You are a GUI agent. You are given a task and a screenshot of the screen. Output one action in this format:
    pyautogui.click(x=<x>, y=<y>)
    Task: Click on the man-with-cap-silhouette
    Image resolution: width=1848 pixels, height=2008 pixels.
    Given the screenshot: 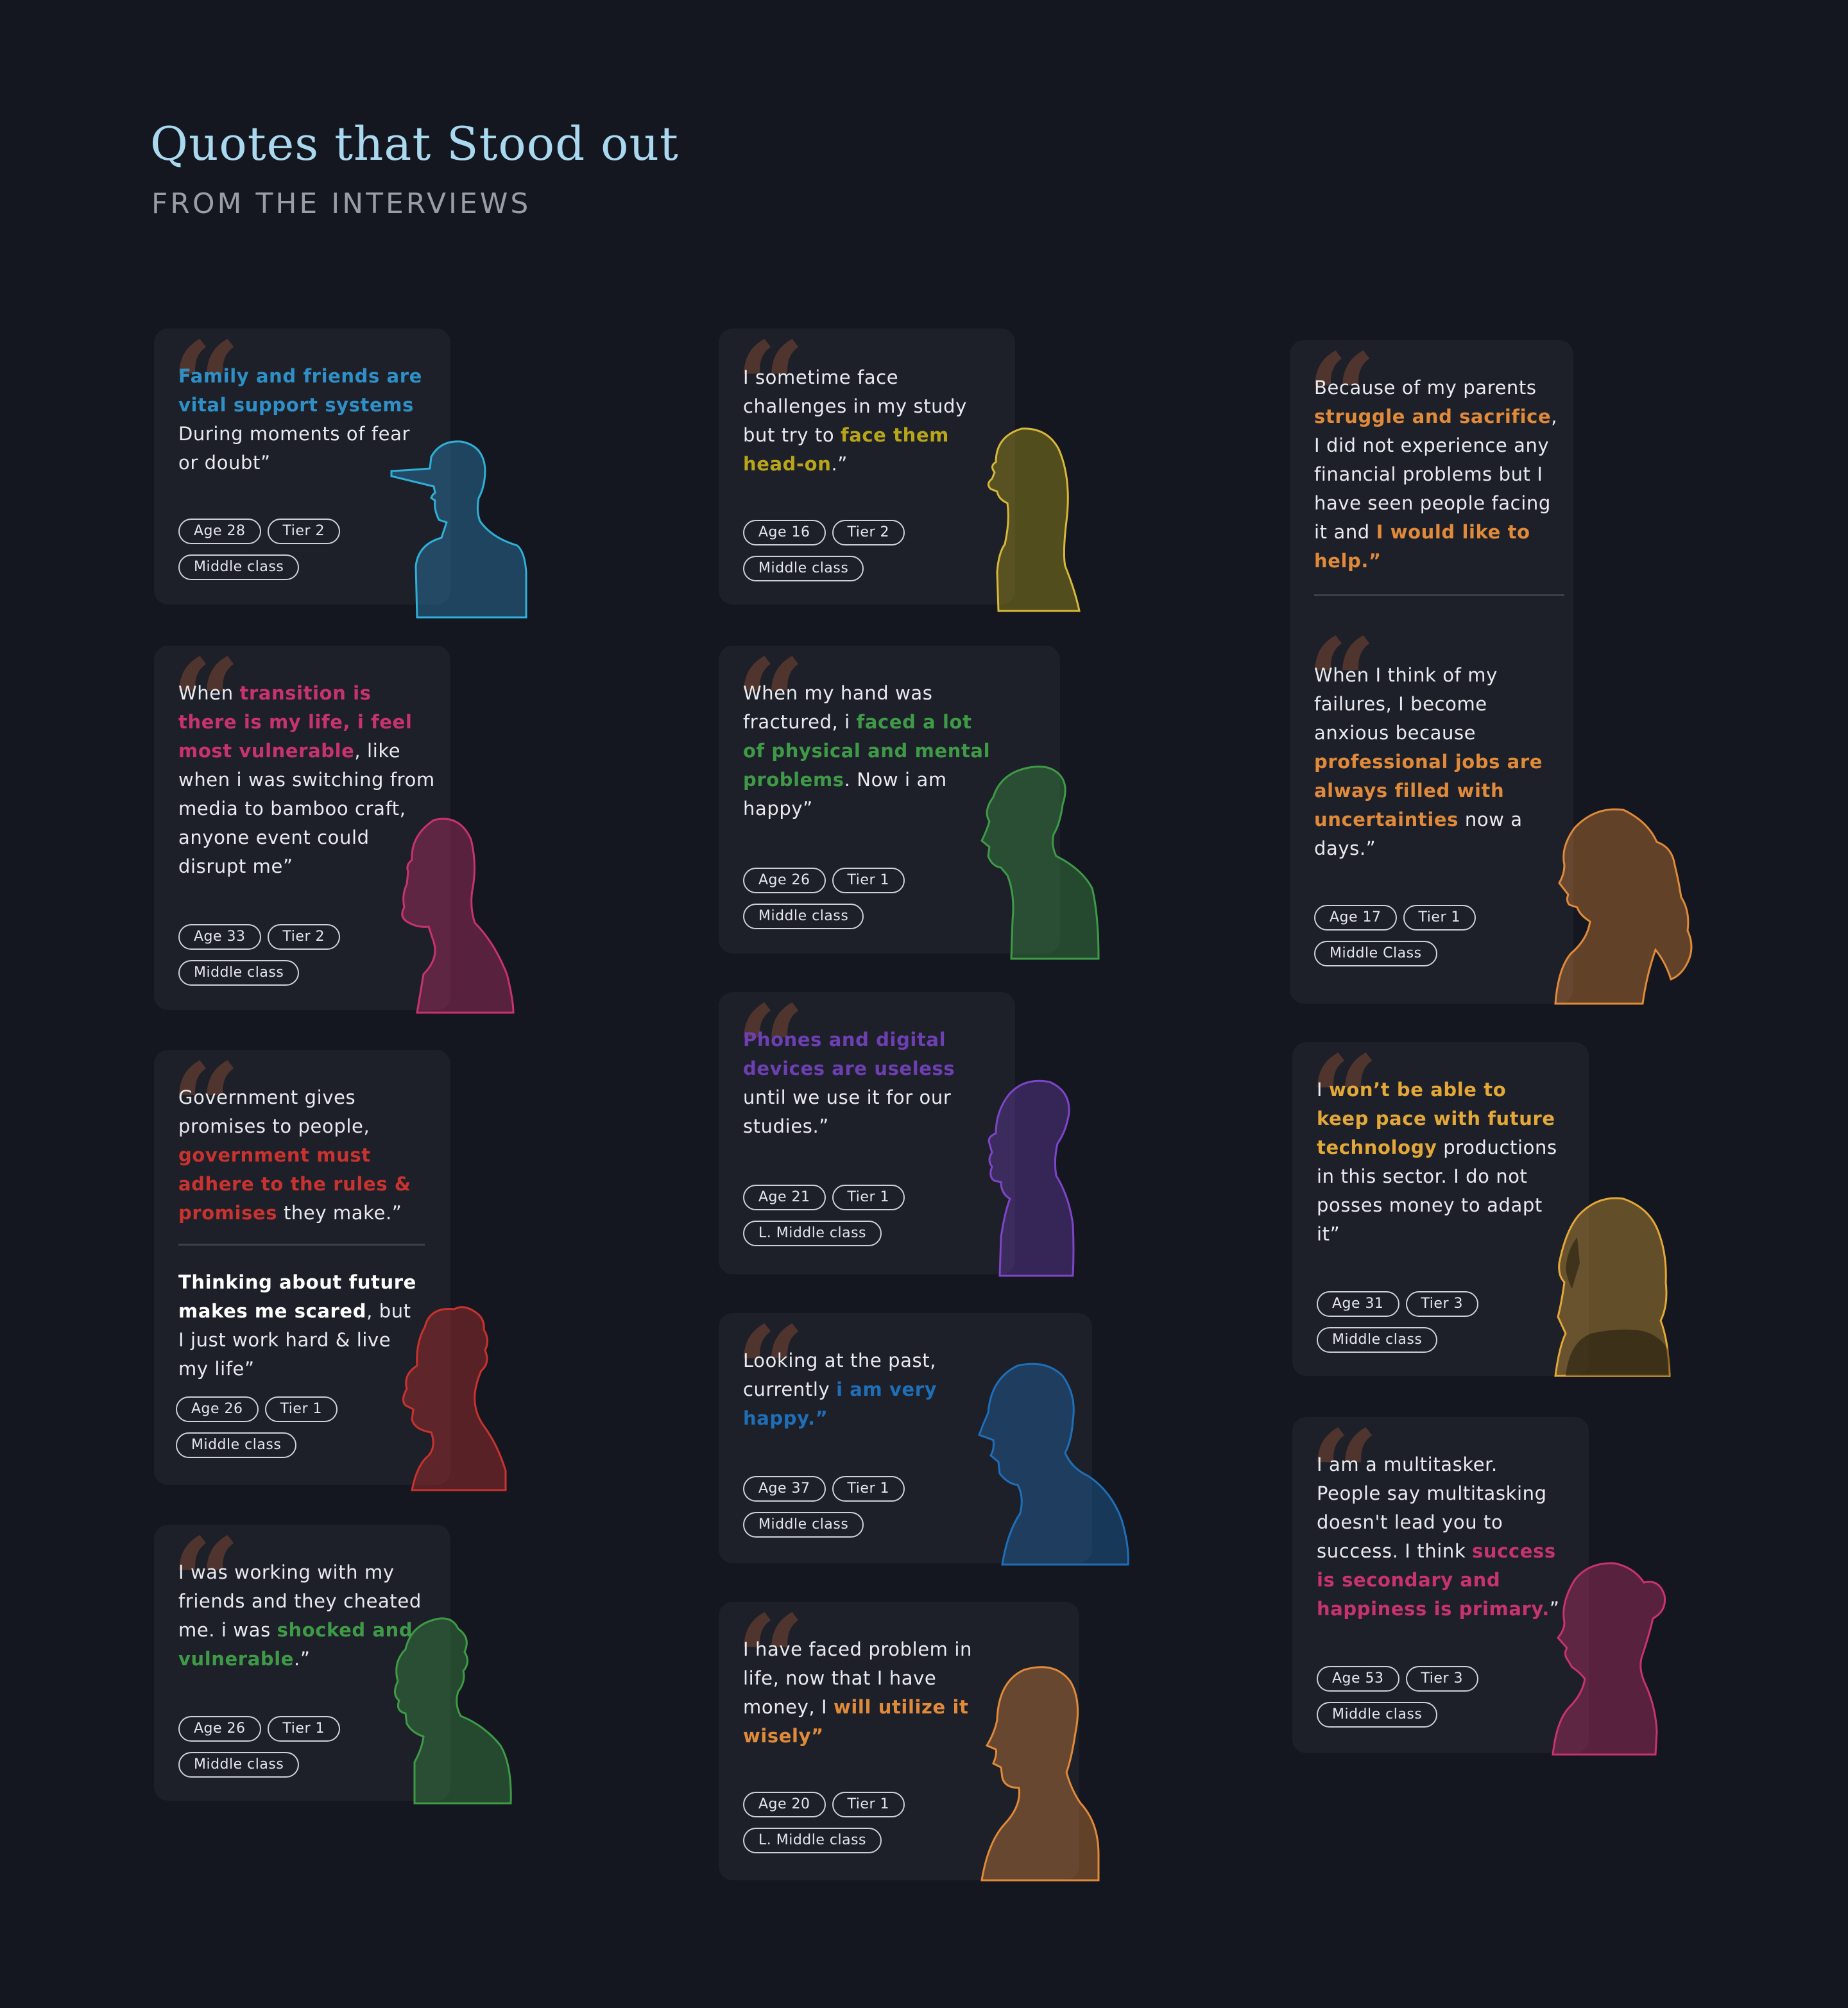 What is the action you would take?
    pyautogui.click(x=459, y=529)
    